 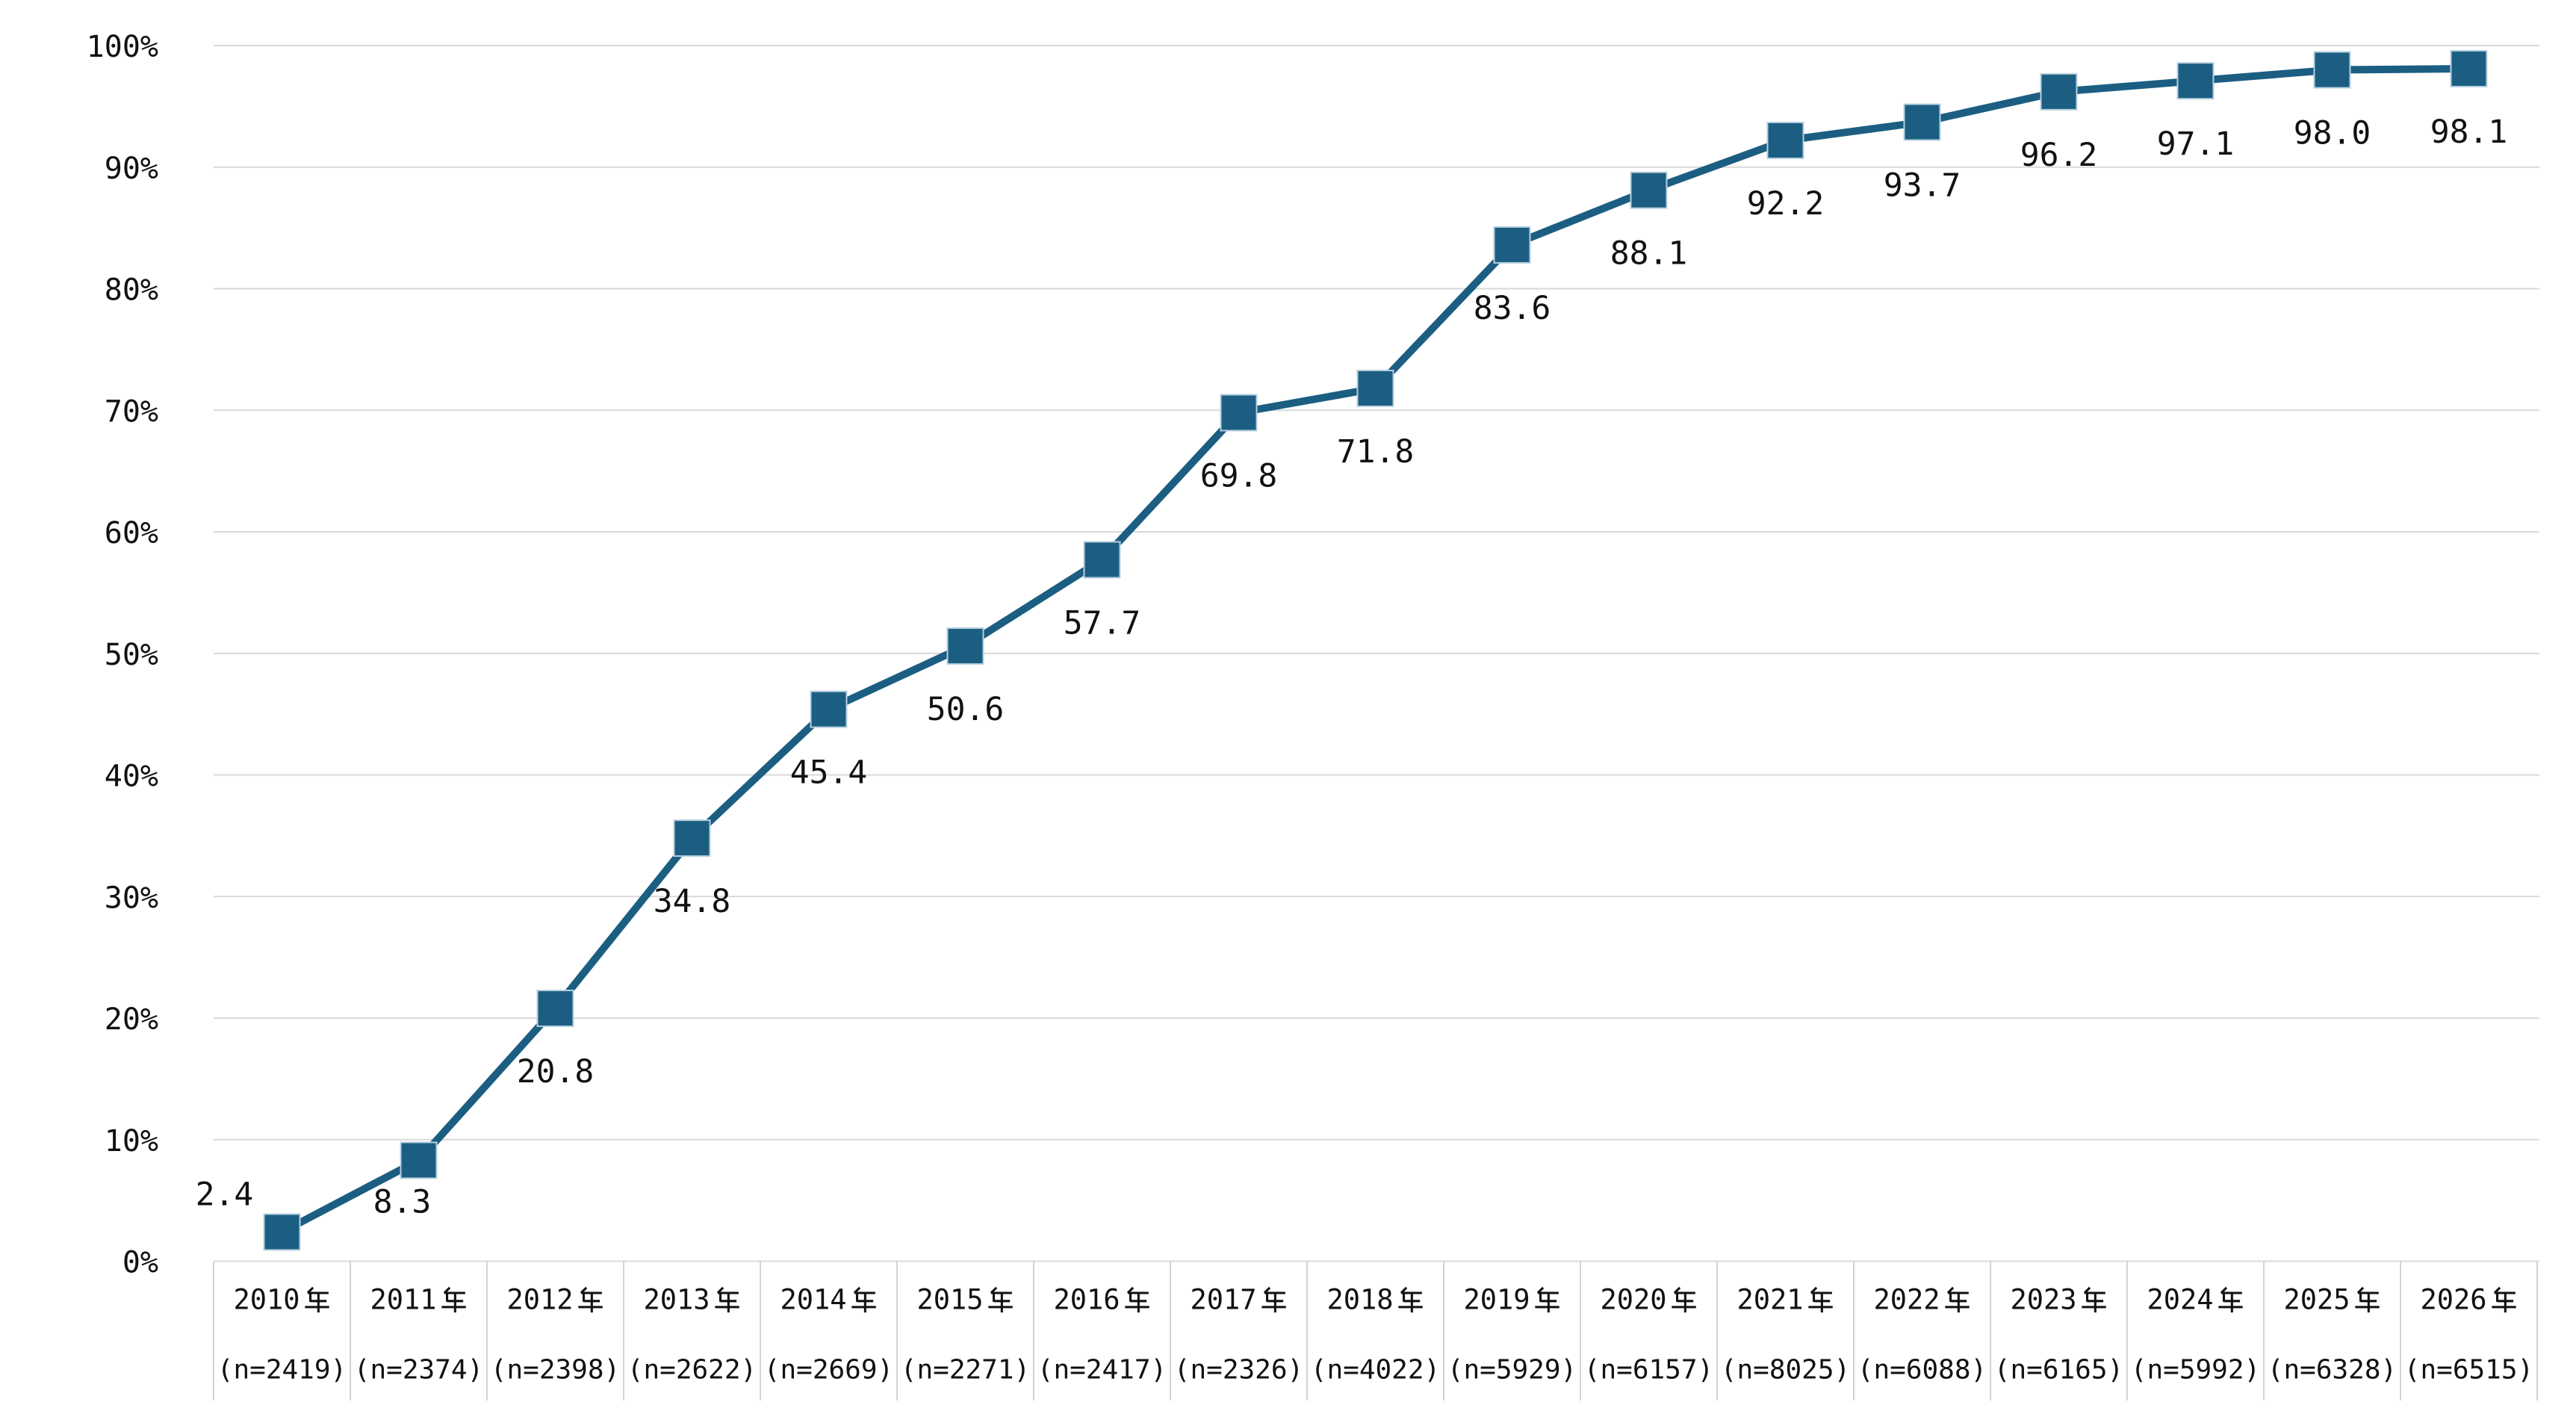 I want to click on x-axis-category-label: 2013, so click(x=691, y=1300).